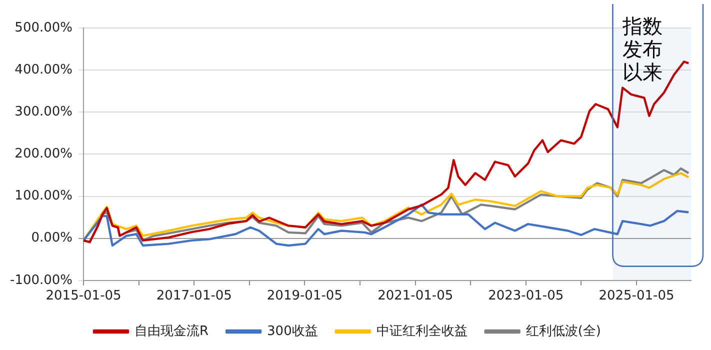  I want to click on legend-label: 中证红利全收益, so click(422, 331).